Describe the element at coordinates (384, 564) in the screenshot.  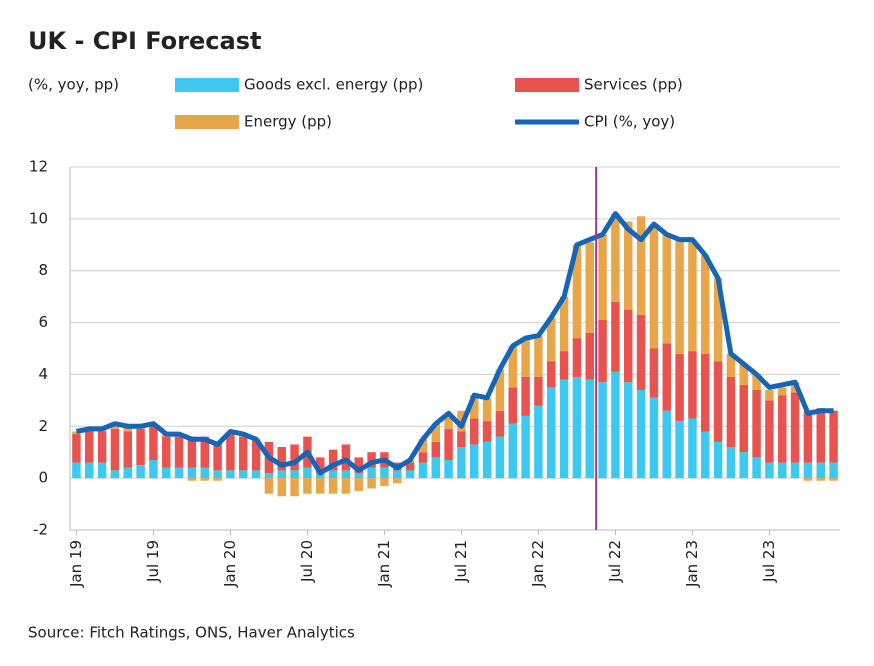
I see `x-tick-label: Jan 21` at that location.